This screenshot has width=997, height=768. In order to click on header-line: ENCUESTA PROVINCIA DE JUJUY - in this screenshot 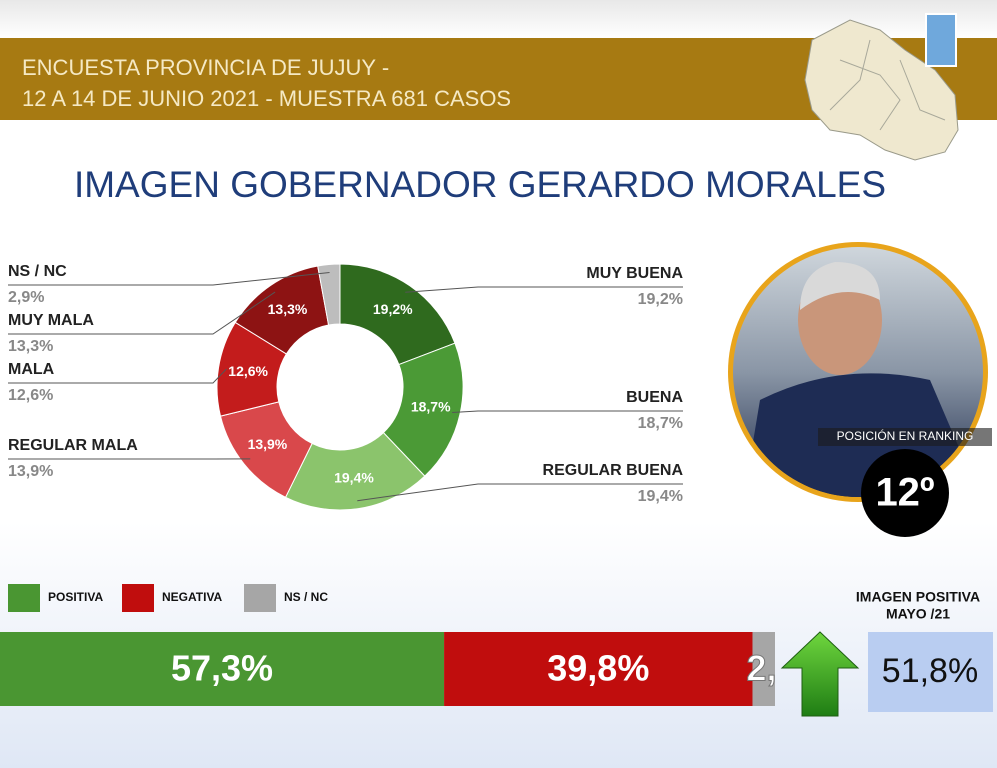, I will do `click(205, 67)`.